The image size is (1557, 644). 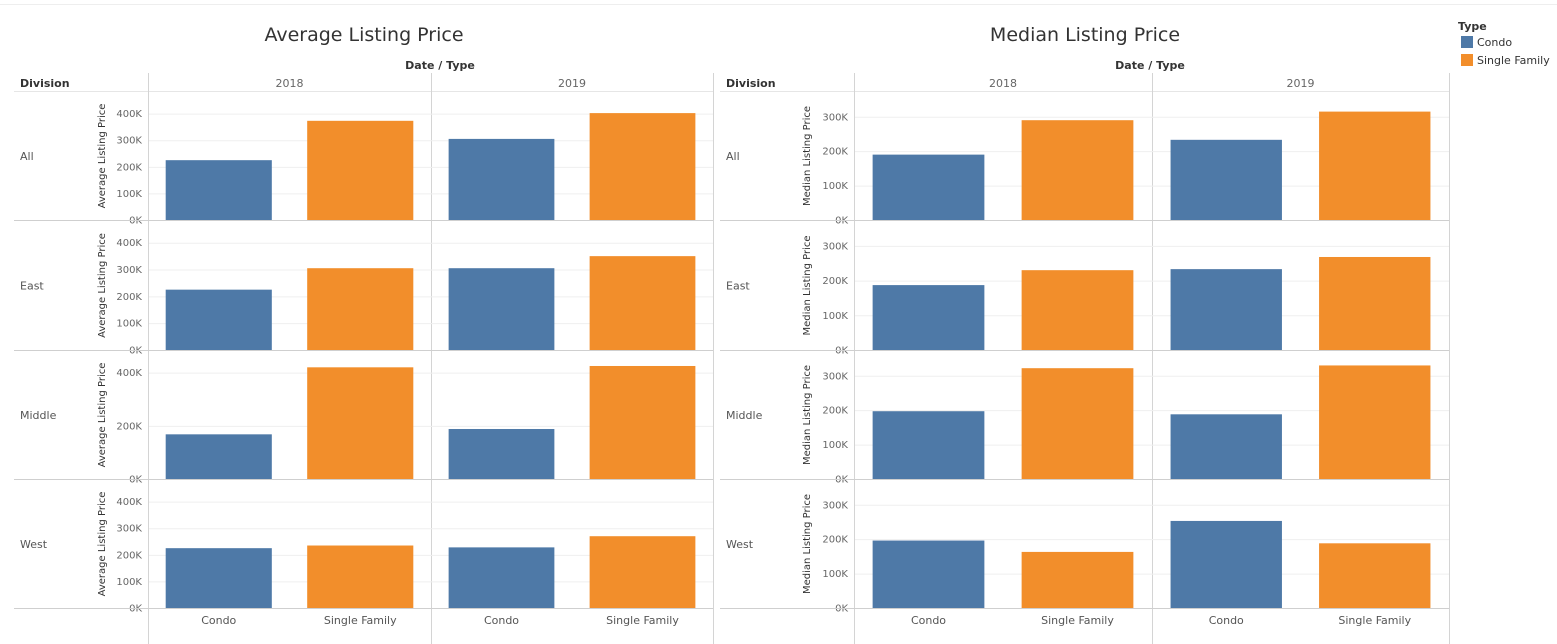 I want to click on bar-average-listing-price-all-2019-single-family, so click(x=642, y=166).